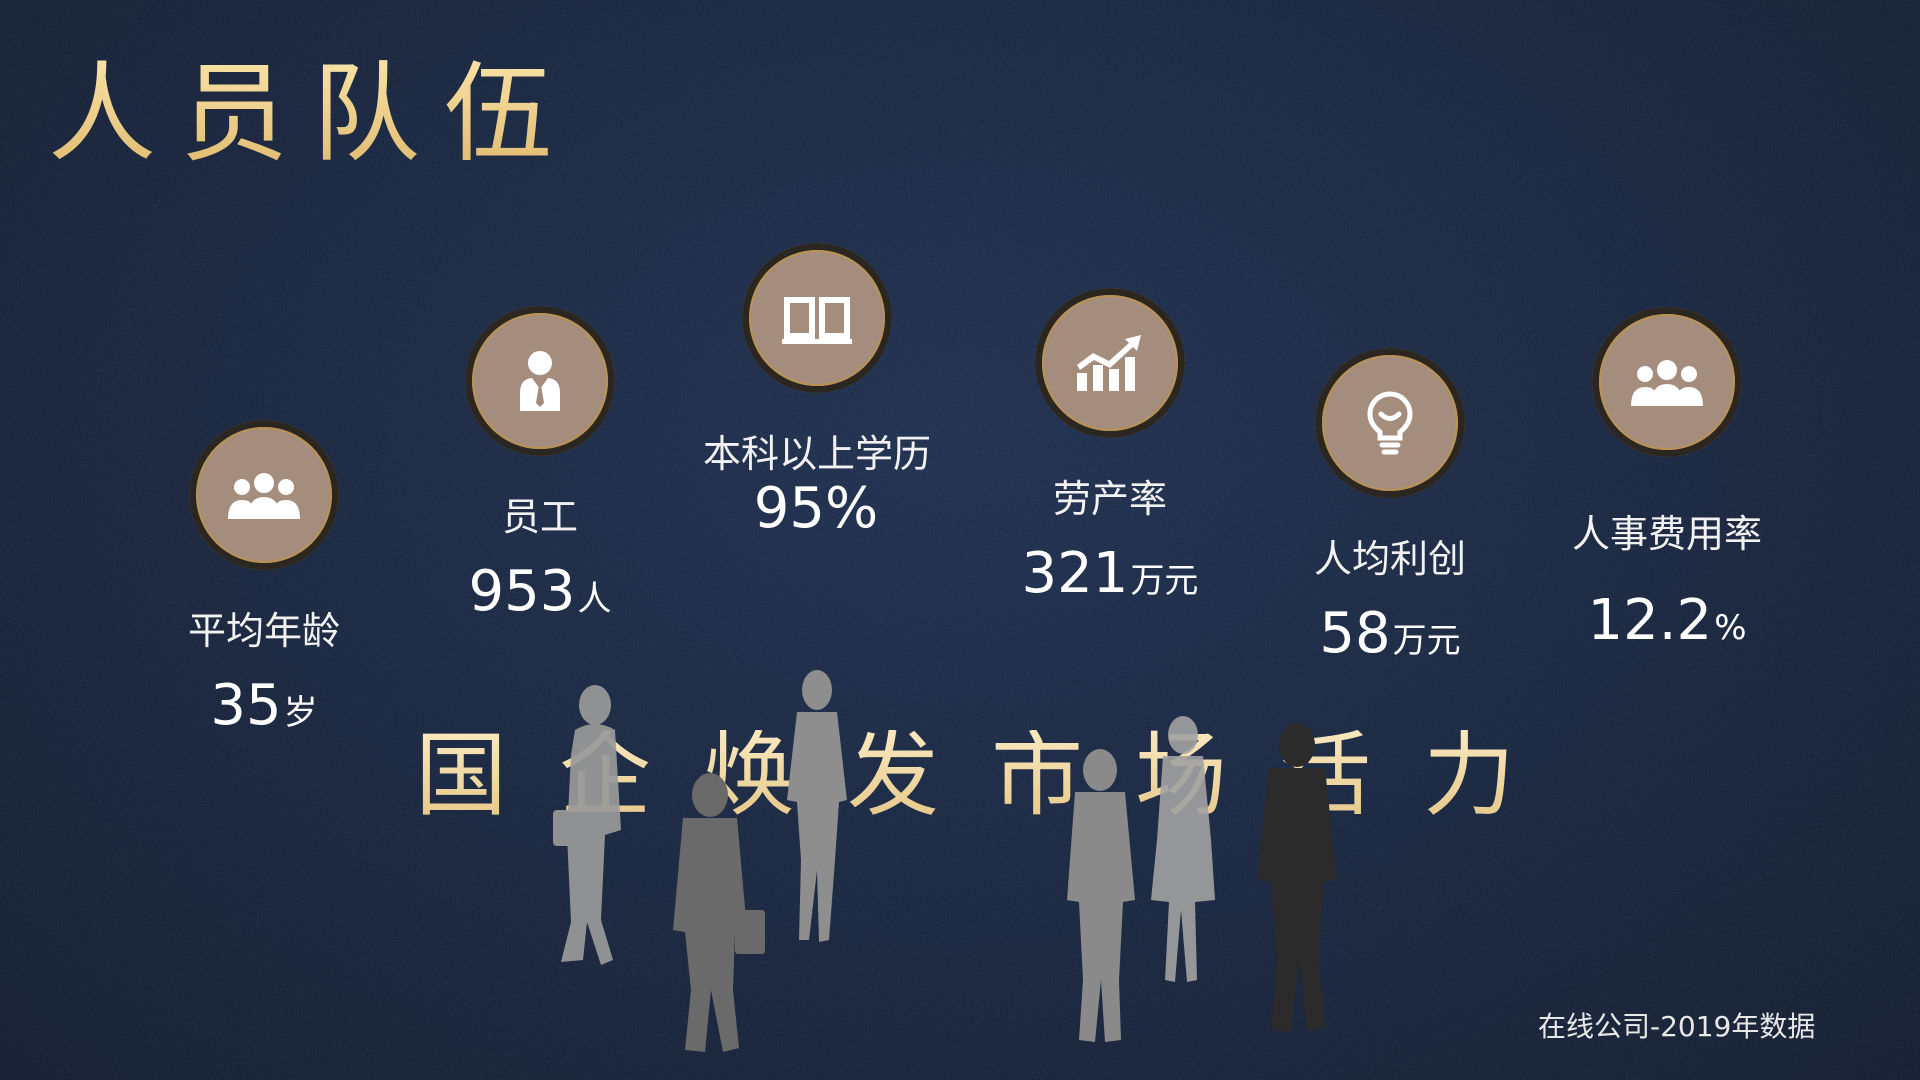 This screenshot has height=1080, width=1920. Describe the element at coordinates (1730, 628) in the screenshot. I see `stat-unit: %` at that location.